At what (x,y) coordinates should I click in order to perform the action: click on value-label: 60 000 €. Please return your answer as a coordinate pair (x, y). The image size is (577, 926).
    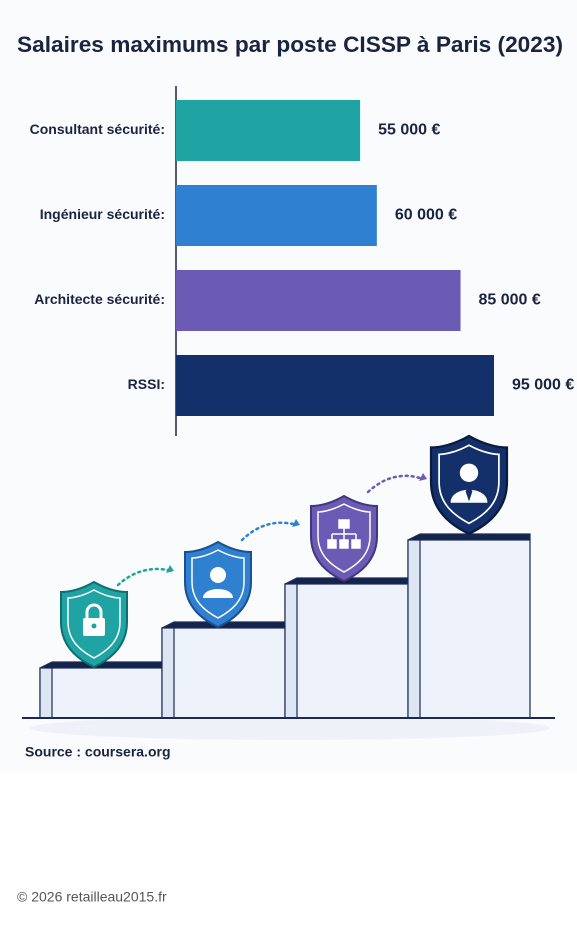
    Looking at the image, I should click on (426, 215).